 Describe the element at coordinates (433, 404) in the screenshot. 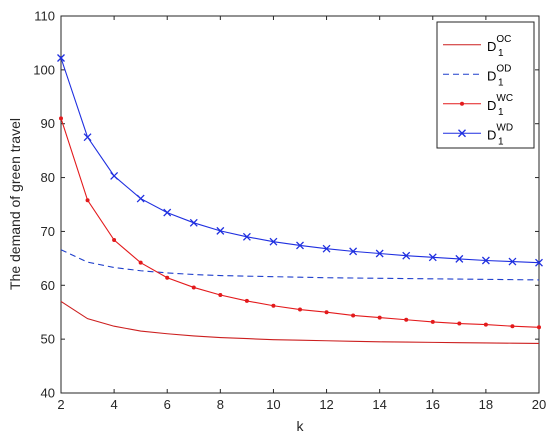

I see `x-tick-label: 16` at that location.